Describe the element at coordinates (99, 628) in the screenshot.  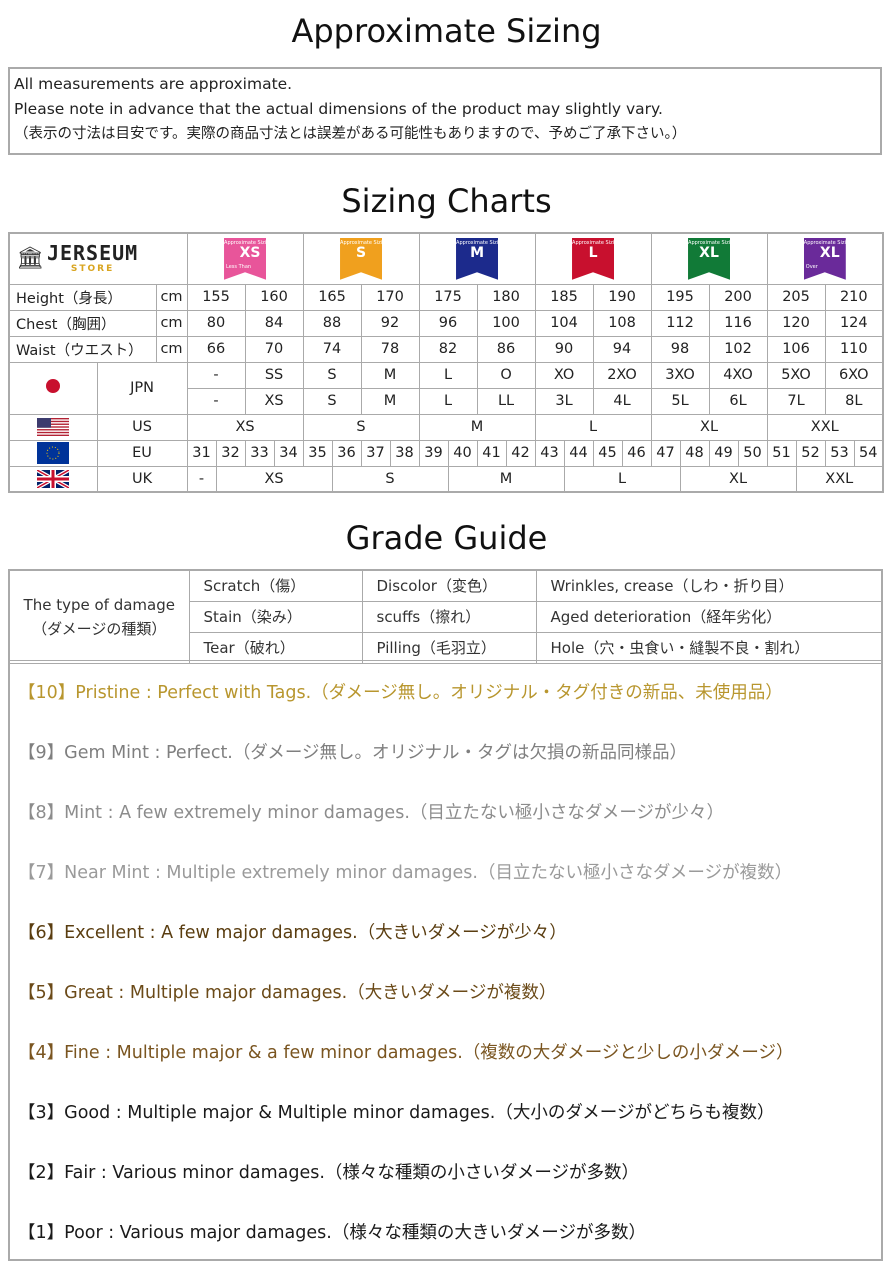
I see `damage-type-label-jp: （ダメージの種類）` at that location.